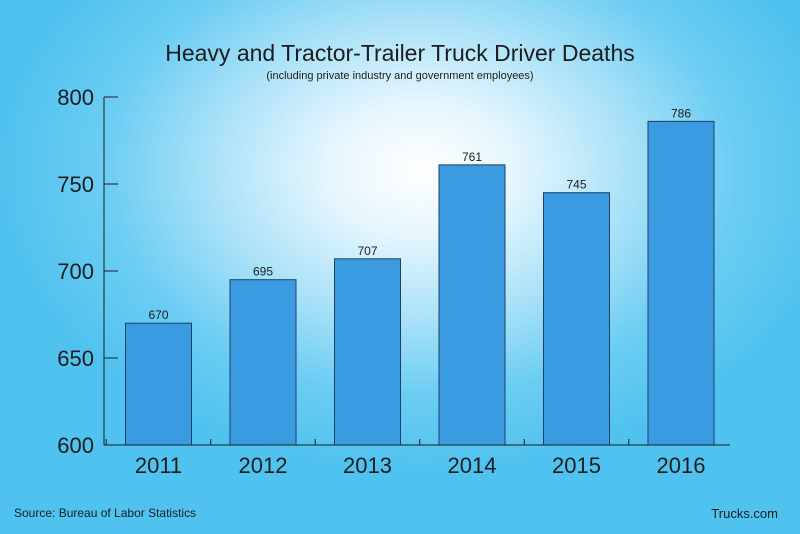 Image resolution: width=800 pixels, height=534 pixels. I want to click on data-label-2012: 695, so click(263, 272).